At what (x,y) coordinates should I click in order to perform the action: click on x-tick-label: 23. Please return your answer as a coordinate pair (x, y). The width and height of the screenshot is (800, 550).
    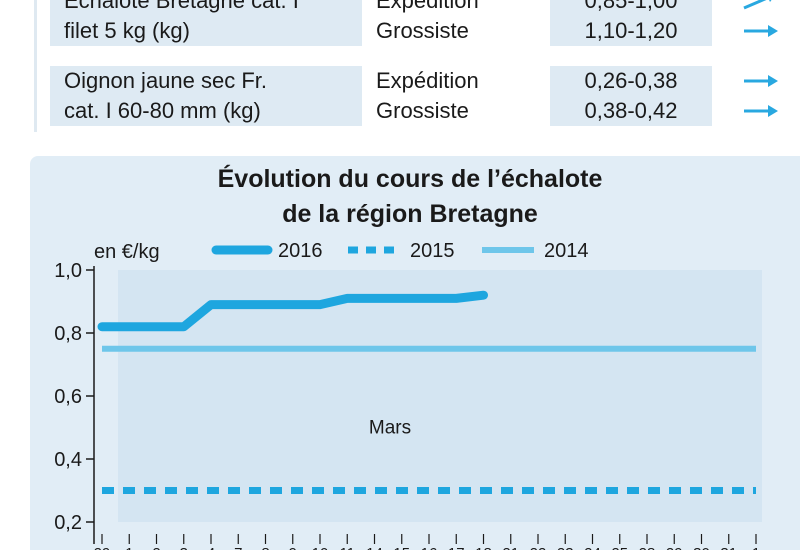
    Looking at the image, I should click on (565, 547).